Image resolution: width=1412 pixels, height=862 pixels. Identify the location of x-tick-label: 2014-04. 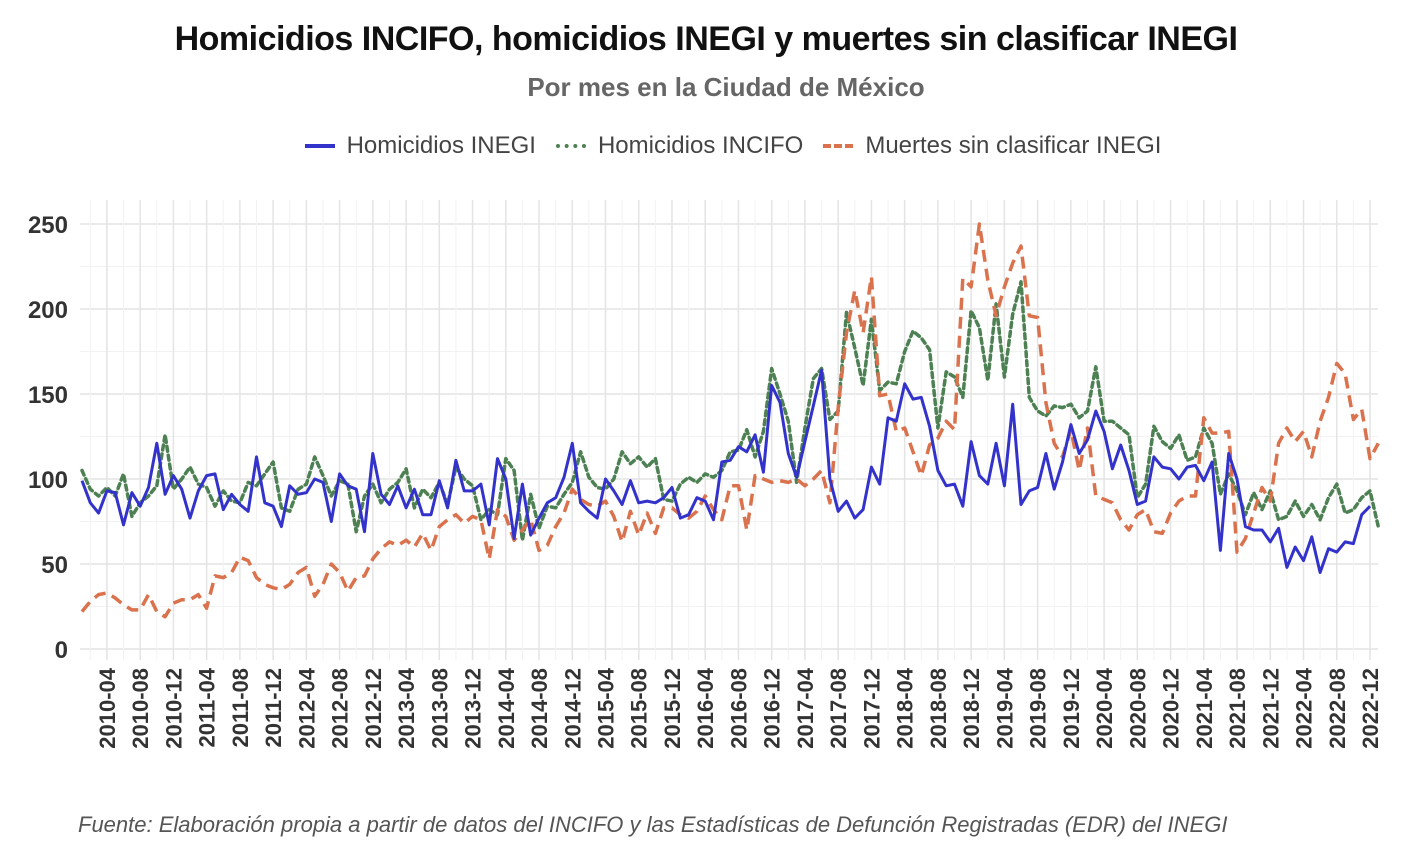
(506, 708).